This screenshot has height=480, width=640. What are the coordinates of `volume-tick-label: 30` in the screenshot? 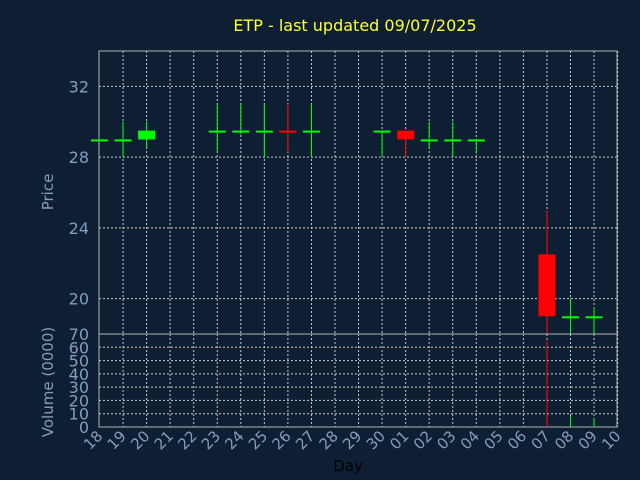 It's located at (79, 387).